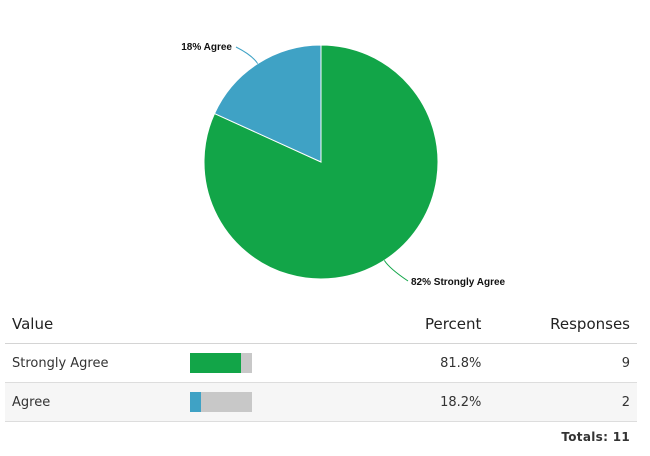 The height and width of the screenshot is (456, 650). Describe the element at coordinates (278, 324) in the screenshot. I see `header-bar` at that location.